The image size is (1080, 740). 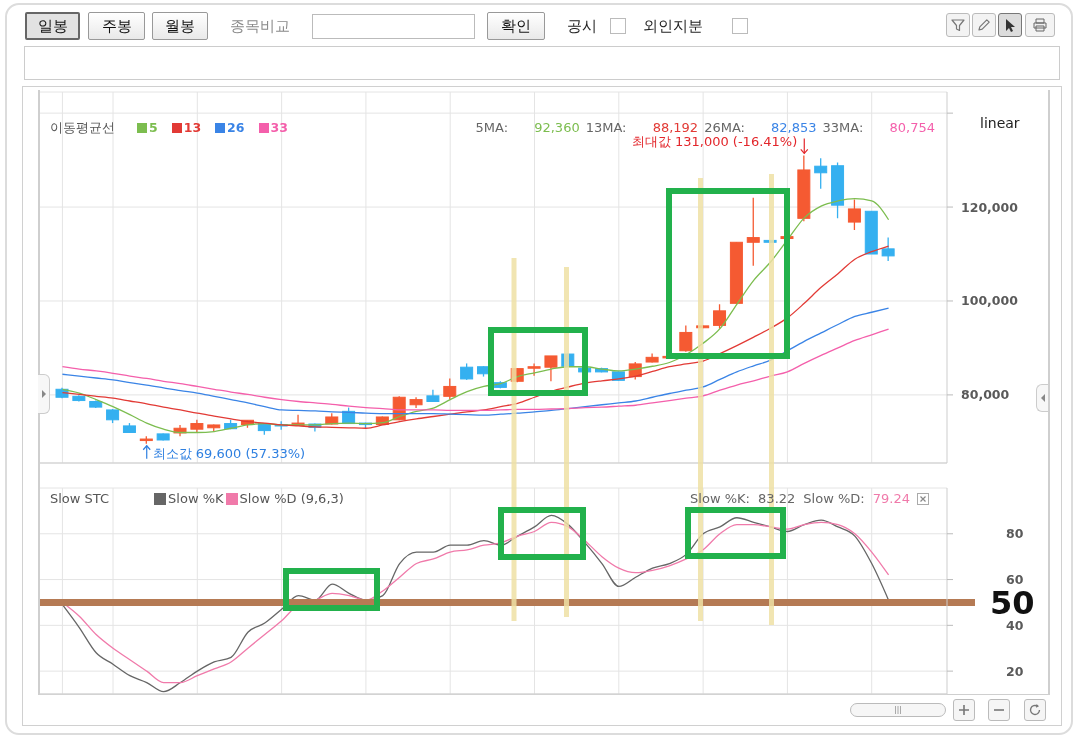 I want to click on annotation: 최대값 131,000 (-16.41%), so click(x=714, y=142).